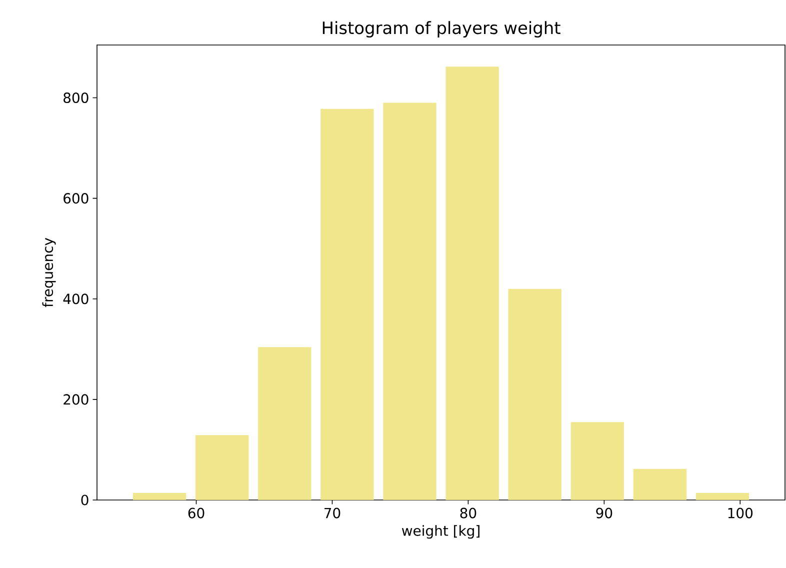 This screenshot has height=568, width=786. What do you see at coordinates (604, 513) in the screenshot?
I see `x-tick-label: 90` at bounding box center [604, 513].